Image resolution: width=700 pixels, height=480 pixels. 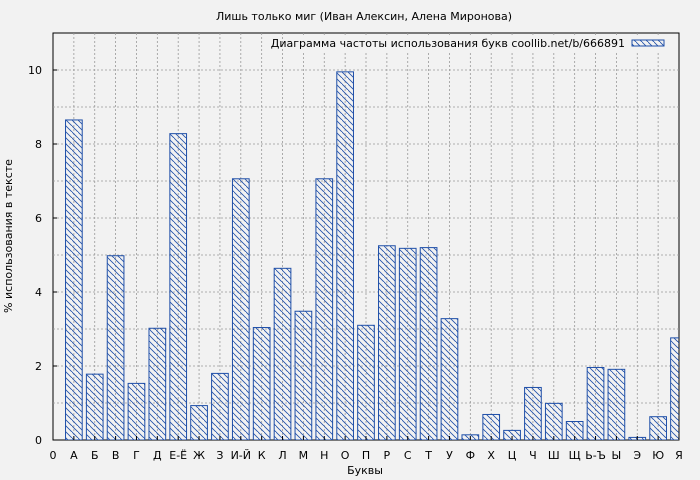 What do you see at coordinates (428, 455) in the screenshot?
I see `x-tick-label: Т` at bounding box center [428, 455].